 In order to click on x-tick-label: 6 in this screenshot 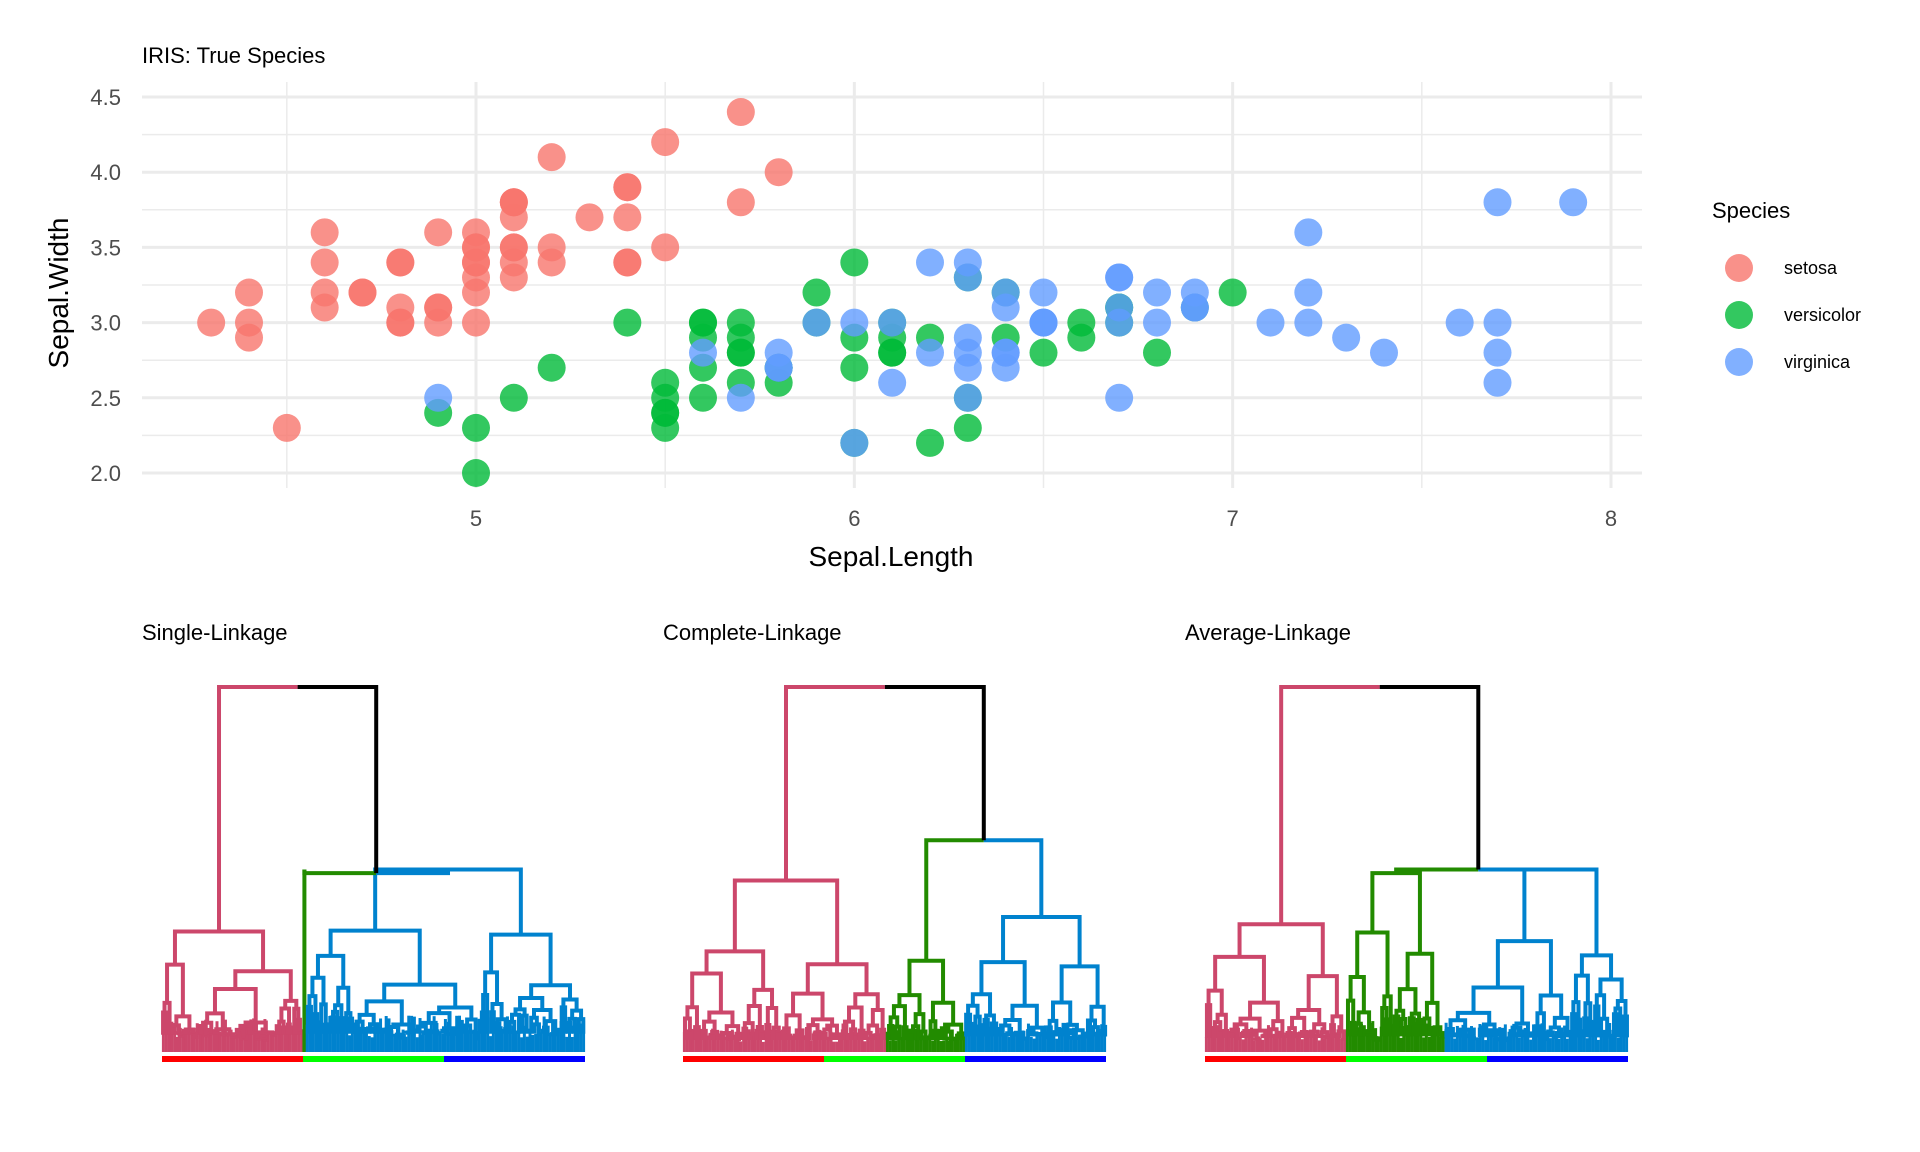, I will do `click(854, 518)`.